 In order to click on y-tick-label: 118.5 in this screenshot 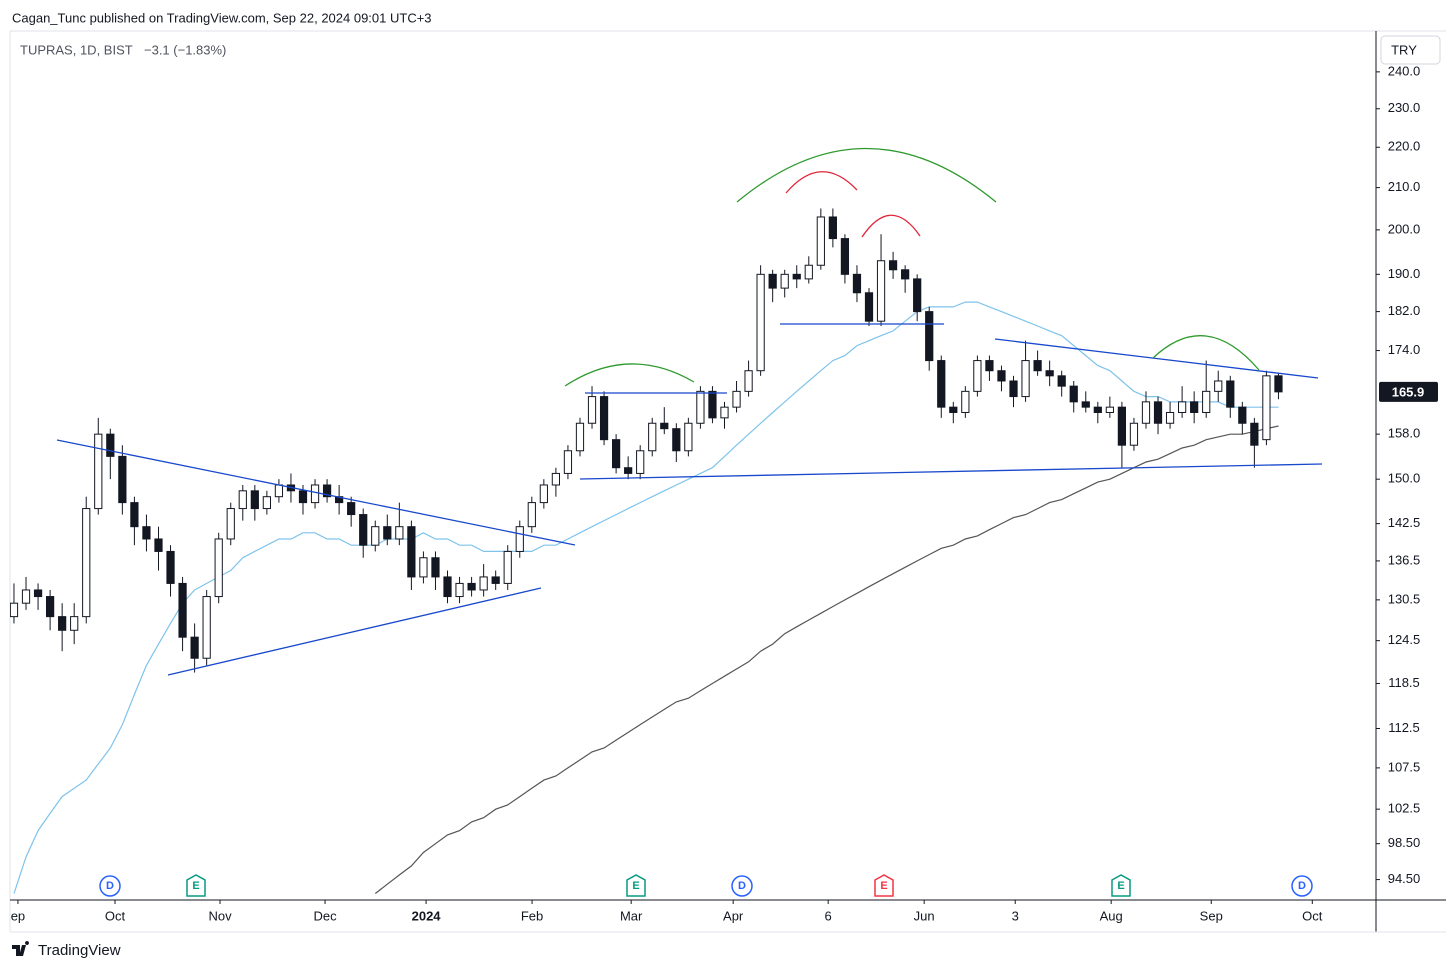, I will do `click(1404, 682)`.